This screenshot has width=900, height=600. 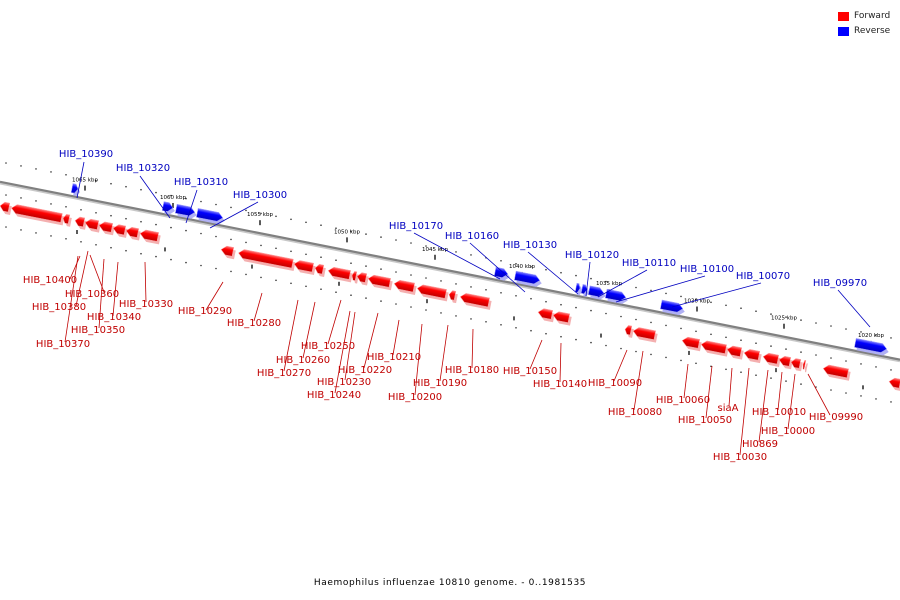 I want to click on gene-label: HIB_10250, so click(x=328, y=346).